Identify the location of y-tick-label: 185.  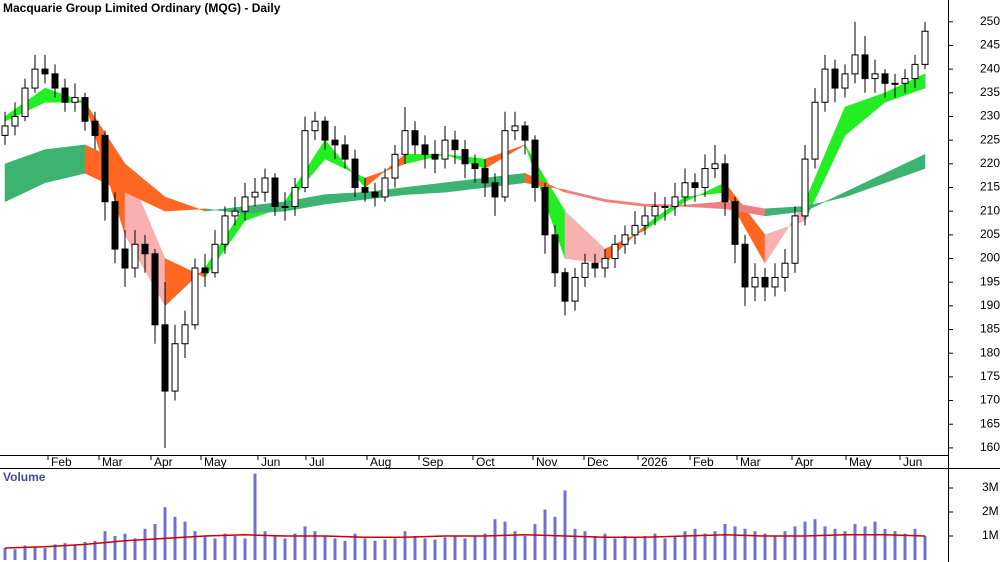
(990, 329).